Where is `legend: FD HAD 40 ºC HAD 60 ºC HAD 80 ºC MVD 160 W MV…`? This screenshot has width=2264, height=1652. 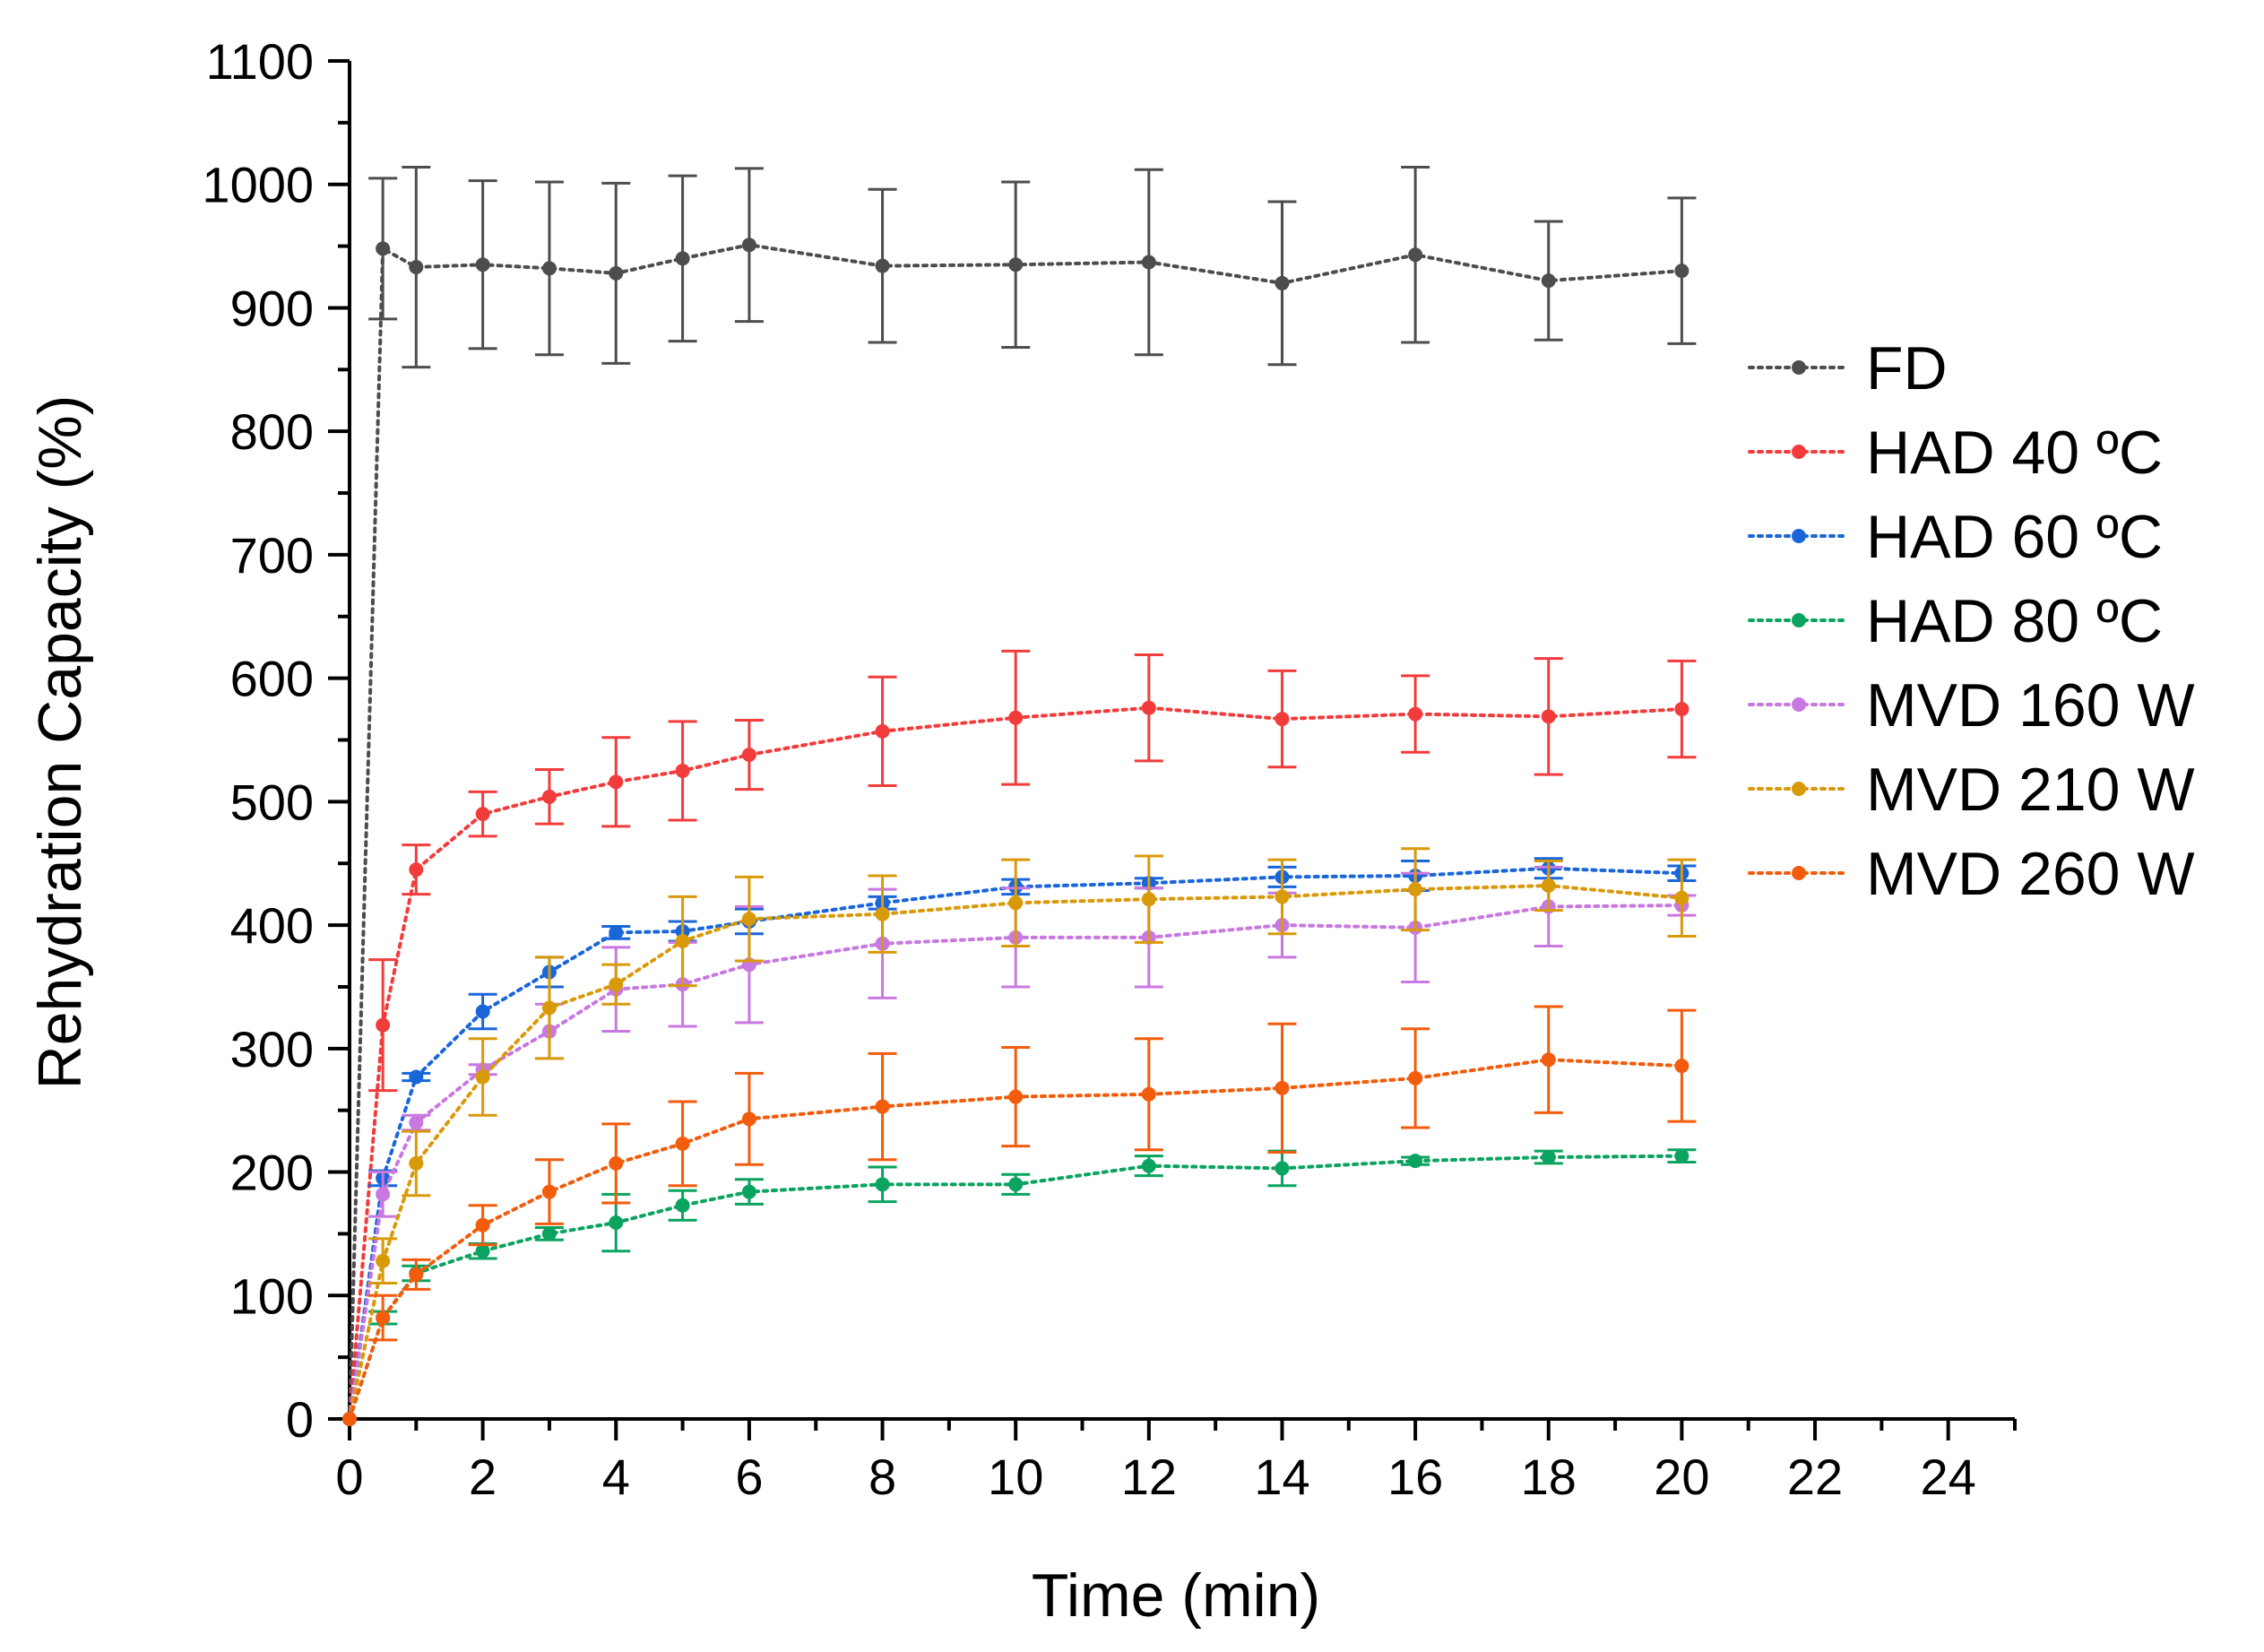 legend: FD HAD 40 ºC HAD 60 ºC HAD 80 ºC MVD 160 W MV… is located at coordinates (1971, 621).